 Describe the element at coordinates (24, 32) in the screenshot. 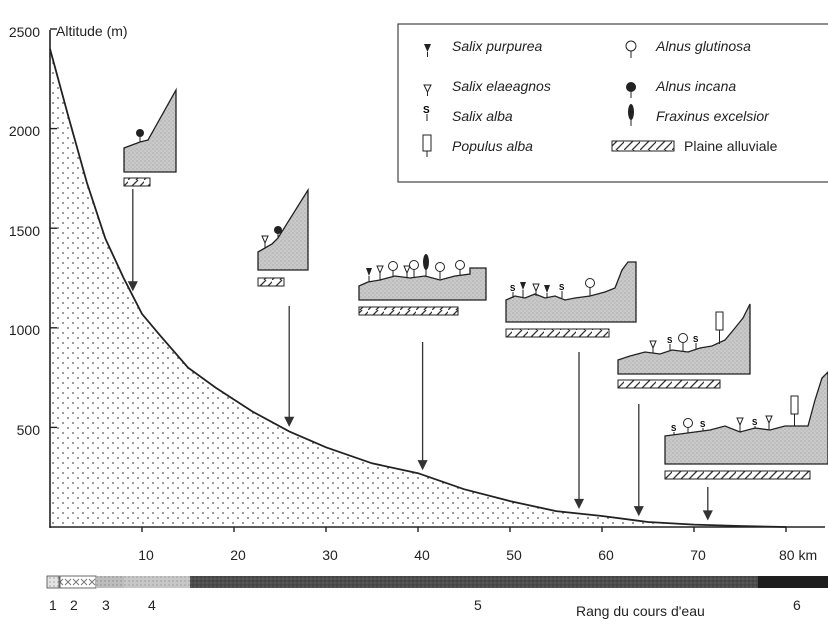

I see `y-tick-label: 2500` at that location.